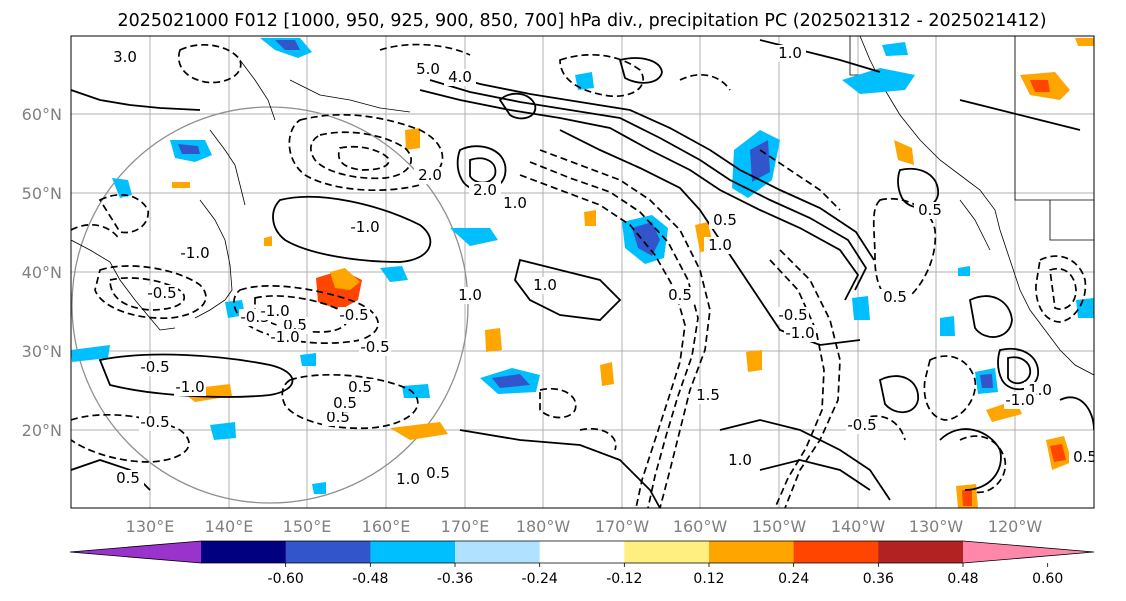 The width and height of the screenshot is (1126, 601). I want to click on lat-label: 40°N, so click(42, 272).